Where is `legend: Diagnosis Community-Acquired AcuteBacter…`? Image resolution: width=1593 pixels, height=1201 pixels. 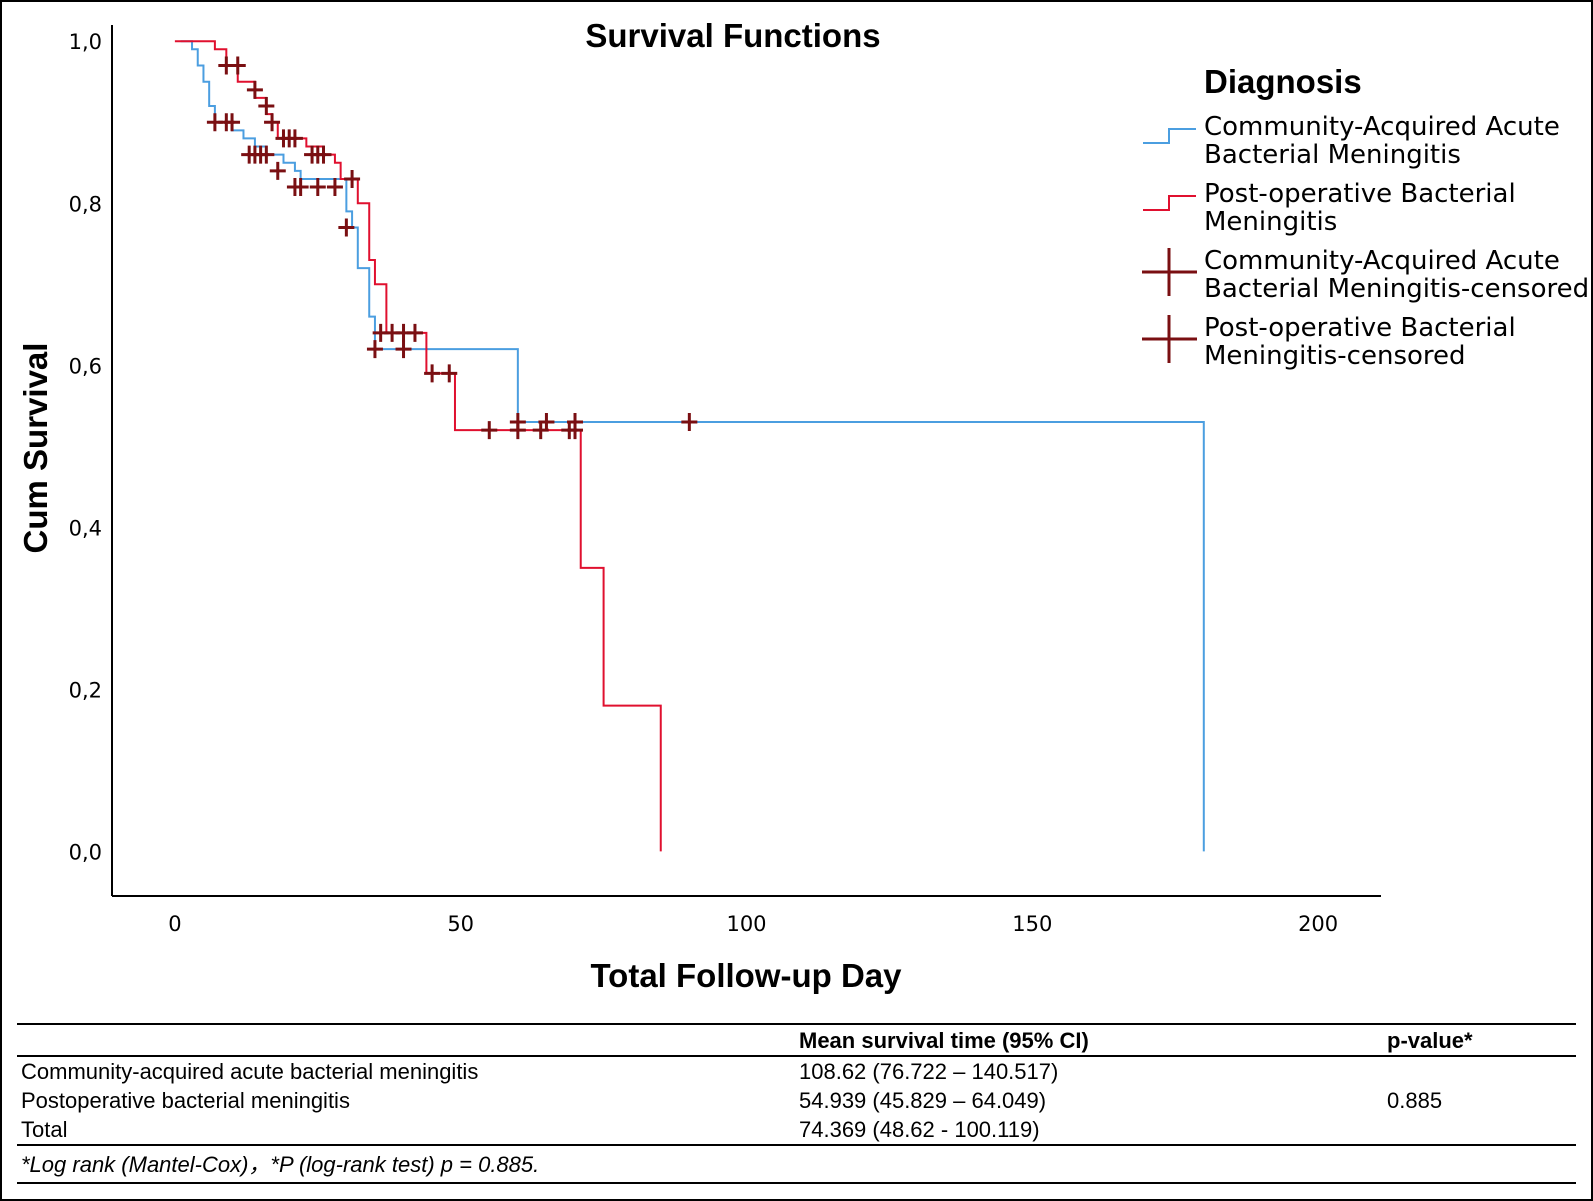
legend: Diagnosis Community-Acquired AcuteBacter… is located at coordinates (1365, 217).